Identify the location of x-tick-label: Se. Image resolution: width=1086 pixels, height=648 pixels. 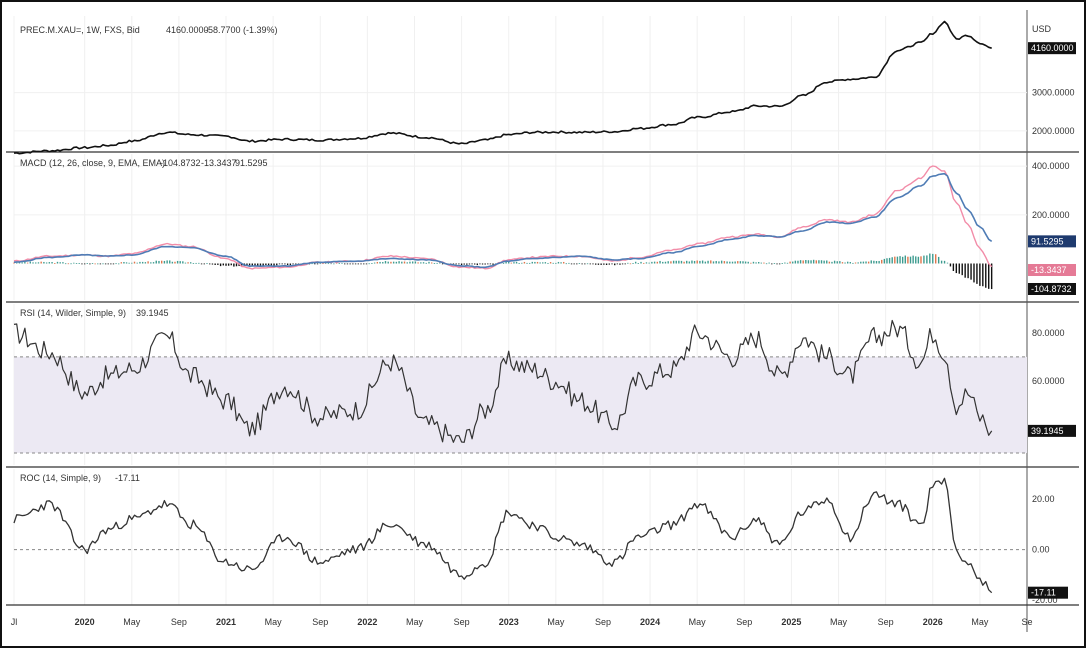
(1026, 622).